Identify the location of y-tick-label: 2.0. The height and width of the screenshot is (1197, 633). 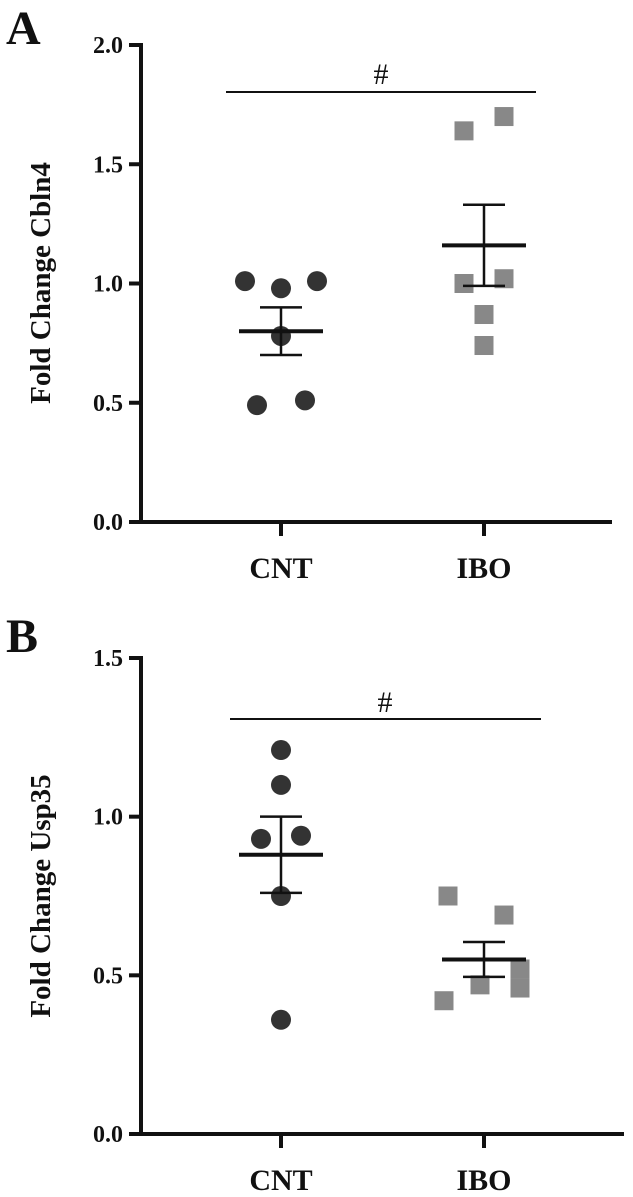
(108, 46).